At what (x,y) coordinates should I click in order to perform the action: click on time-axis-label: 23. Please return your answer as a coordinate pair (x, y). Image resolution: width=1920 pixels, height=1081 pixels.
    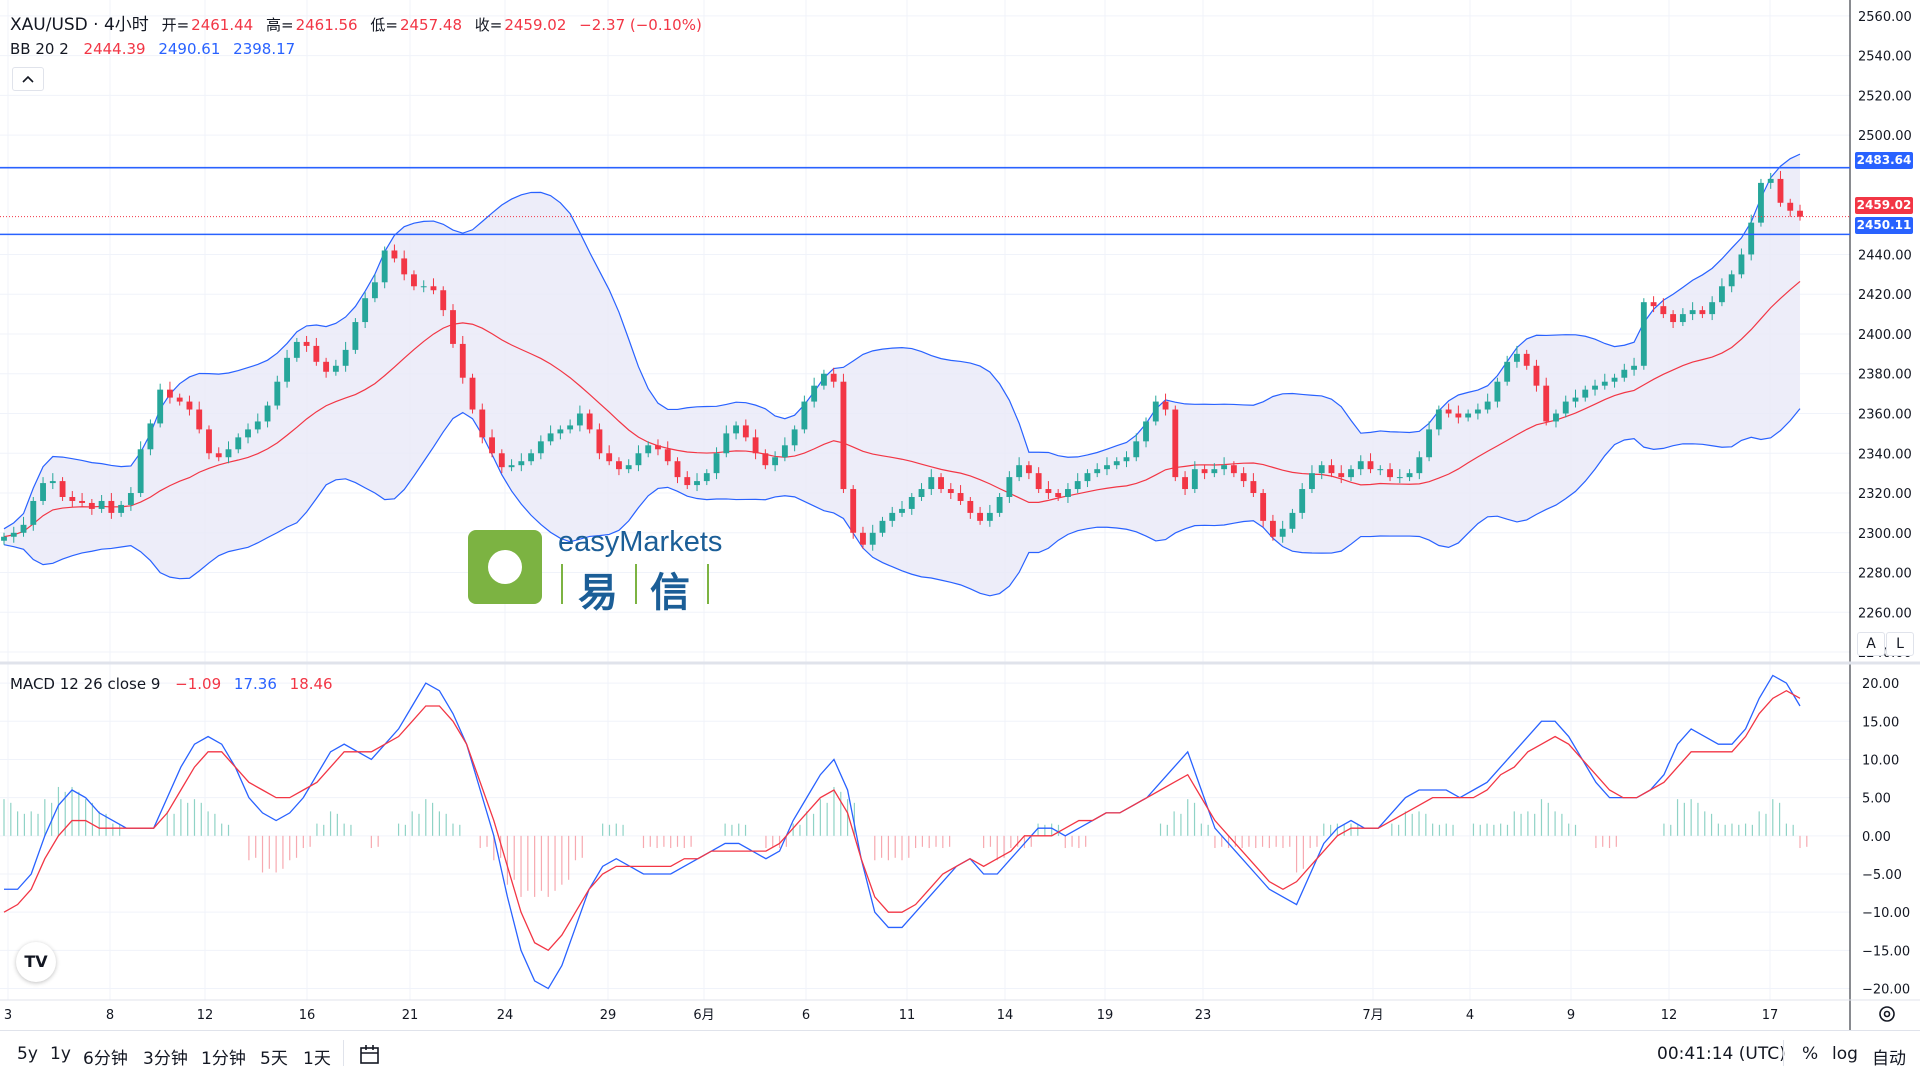
    Looking at the image, I should click on (1203, 1015).